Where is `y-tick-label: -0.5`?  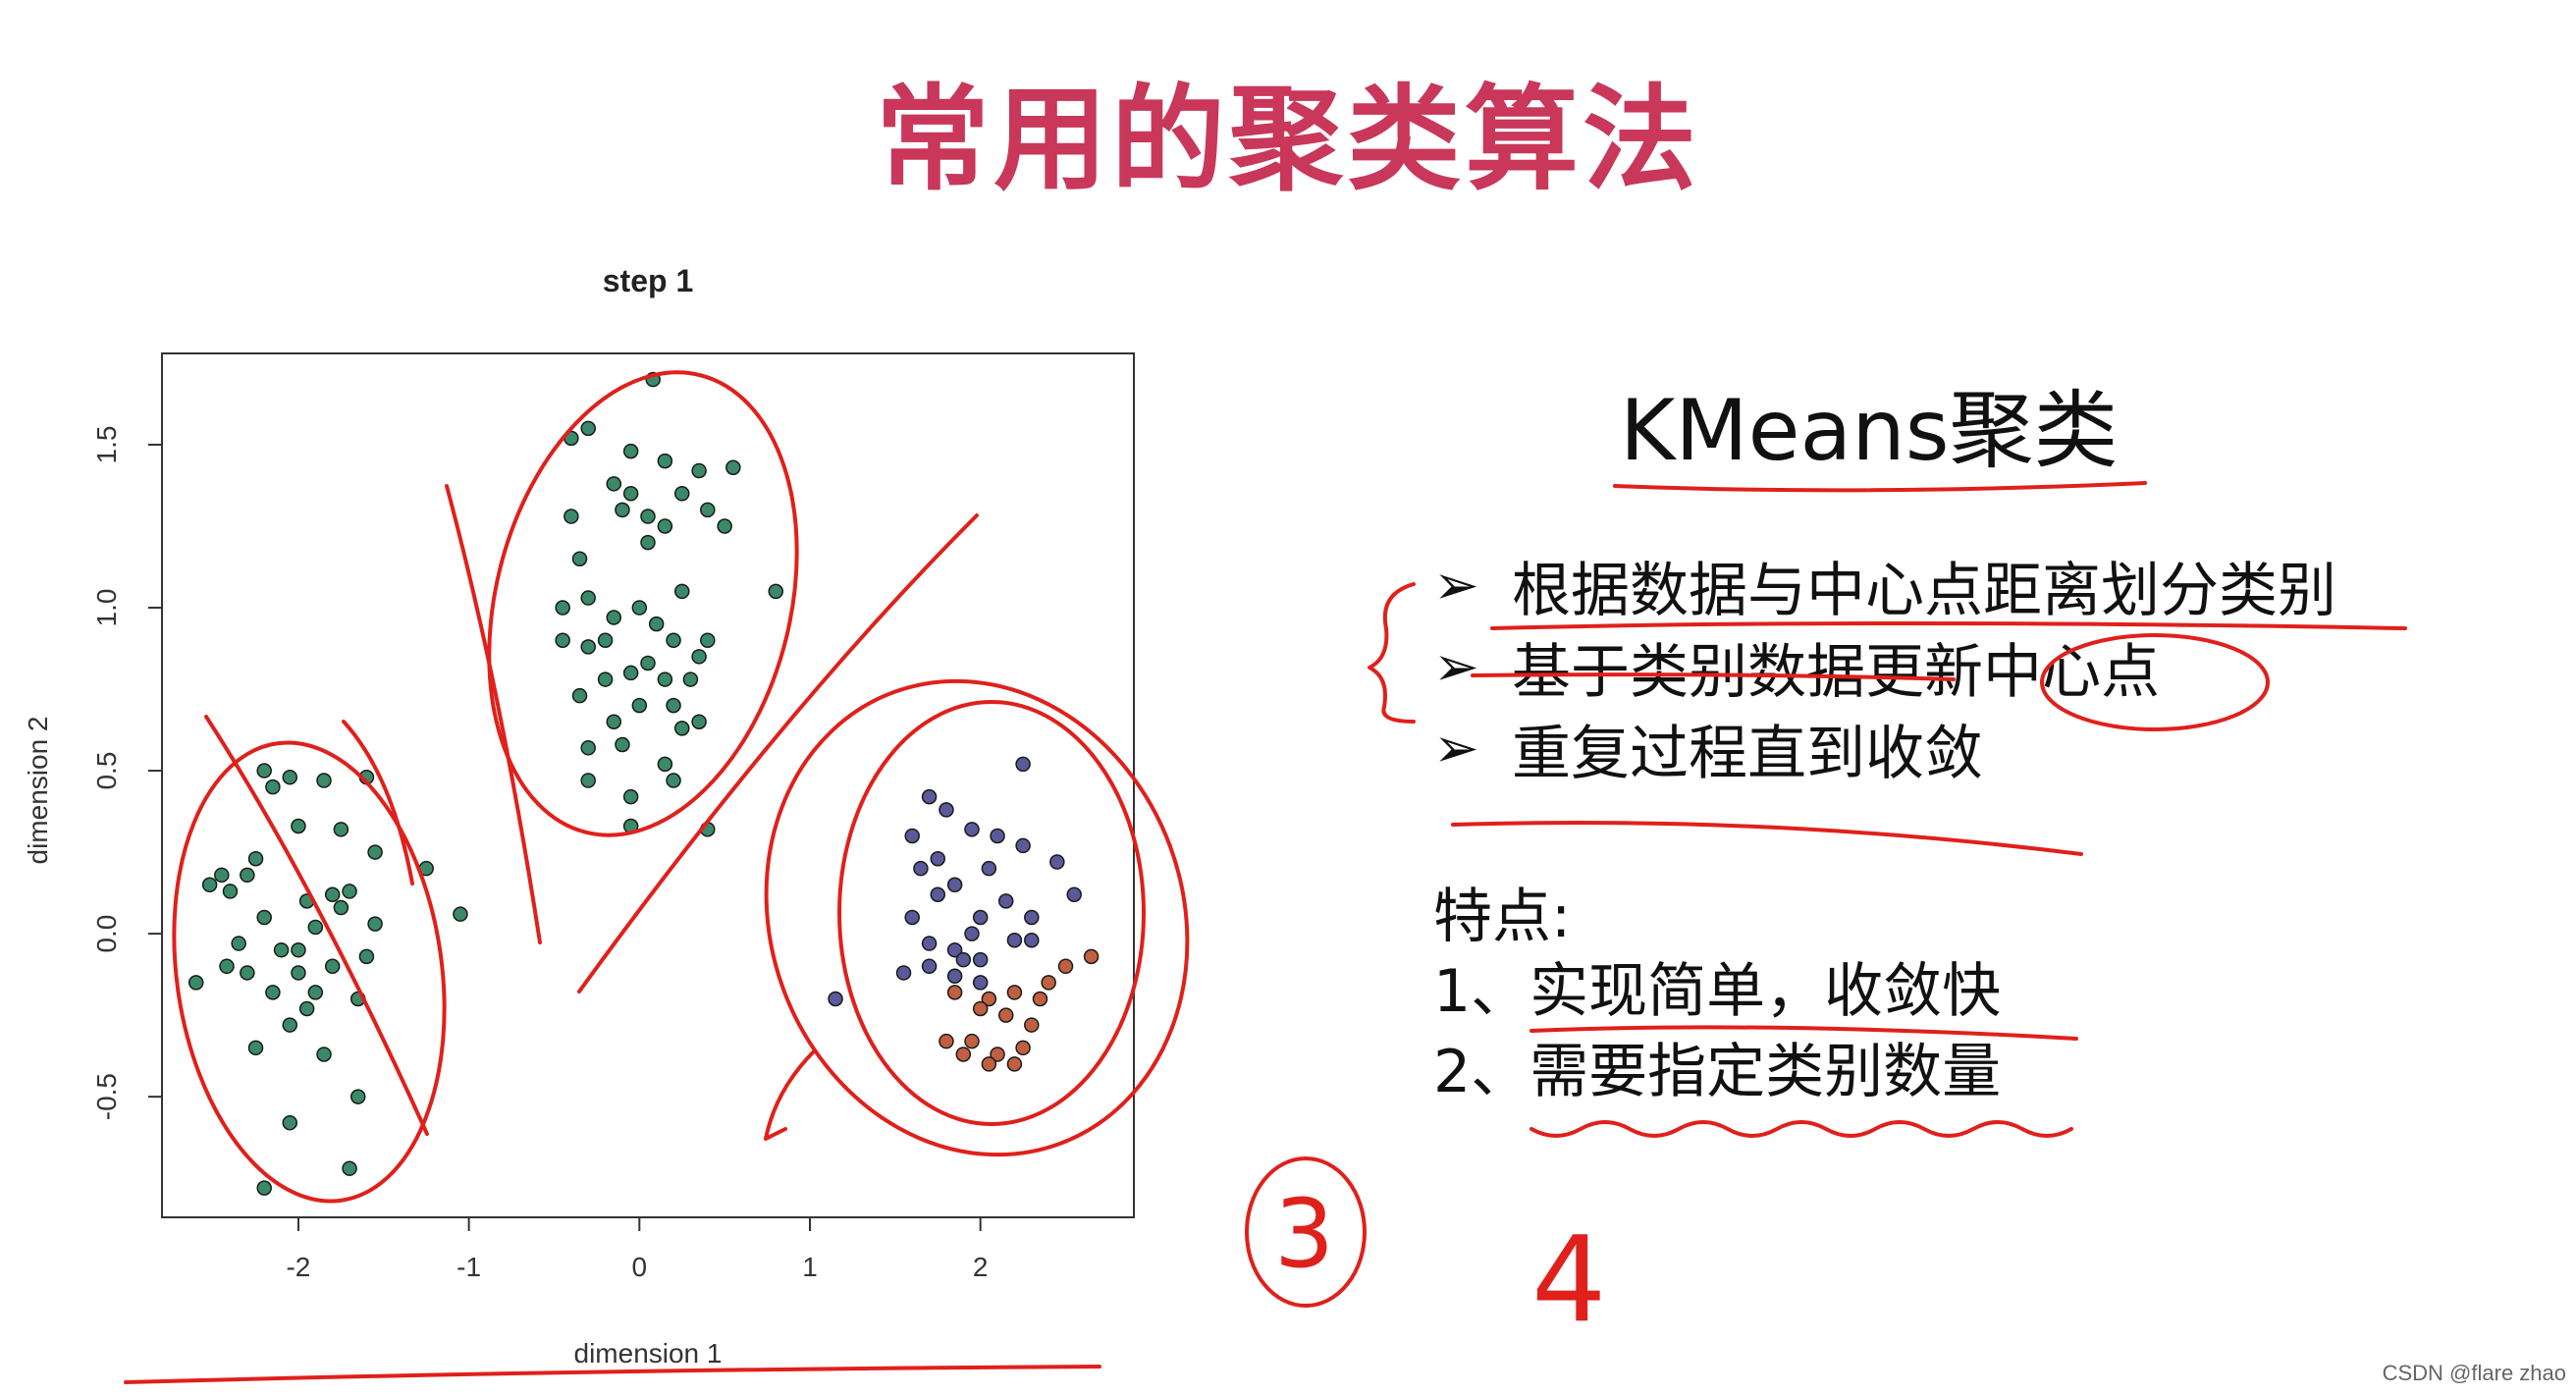 y-tick-label: -0.5 is located at coordinates (106, 1096).